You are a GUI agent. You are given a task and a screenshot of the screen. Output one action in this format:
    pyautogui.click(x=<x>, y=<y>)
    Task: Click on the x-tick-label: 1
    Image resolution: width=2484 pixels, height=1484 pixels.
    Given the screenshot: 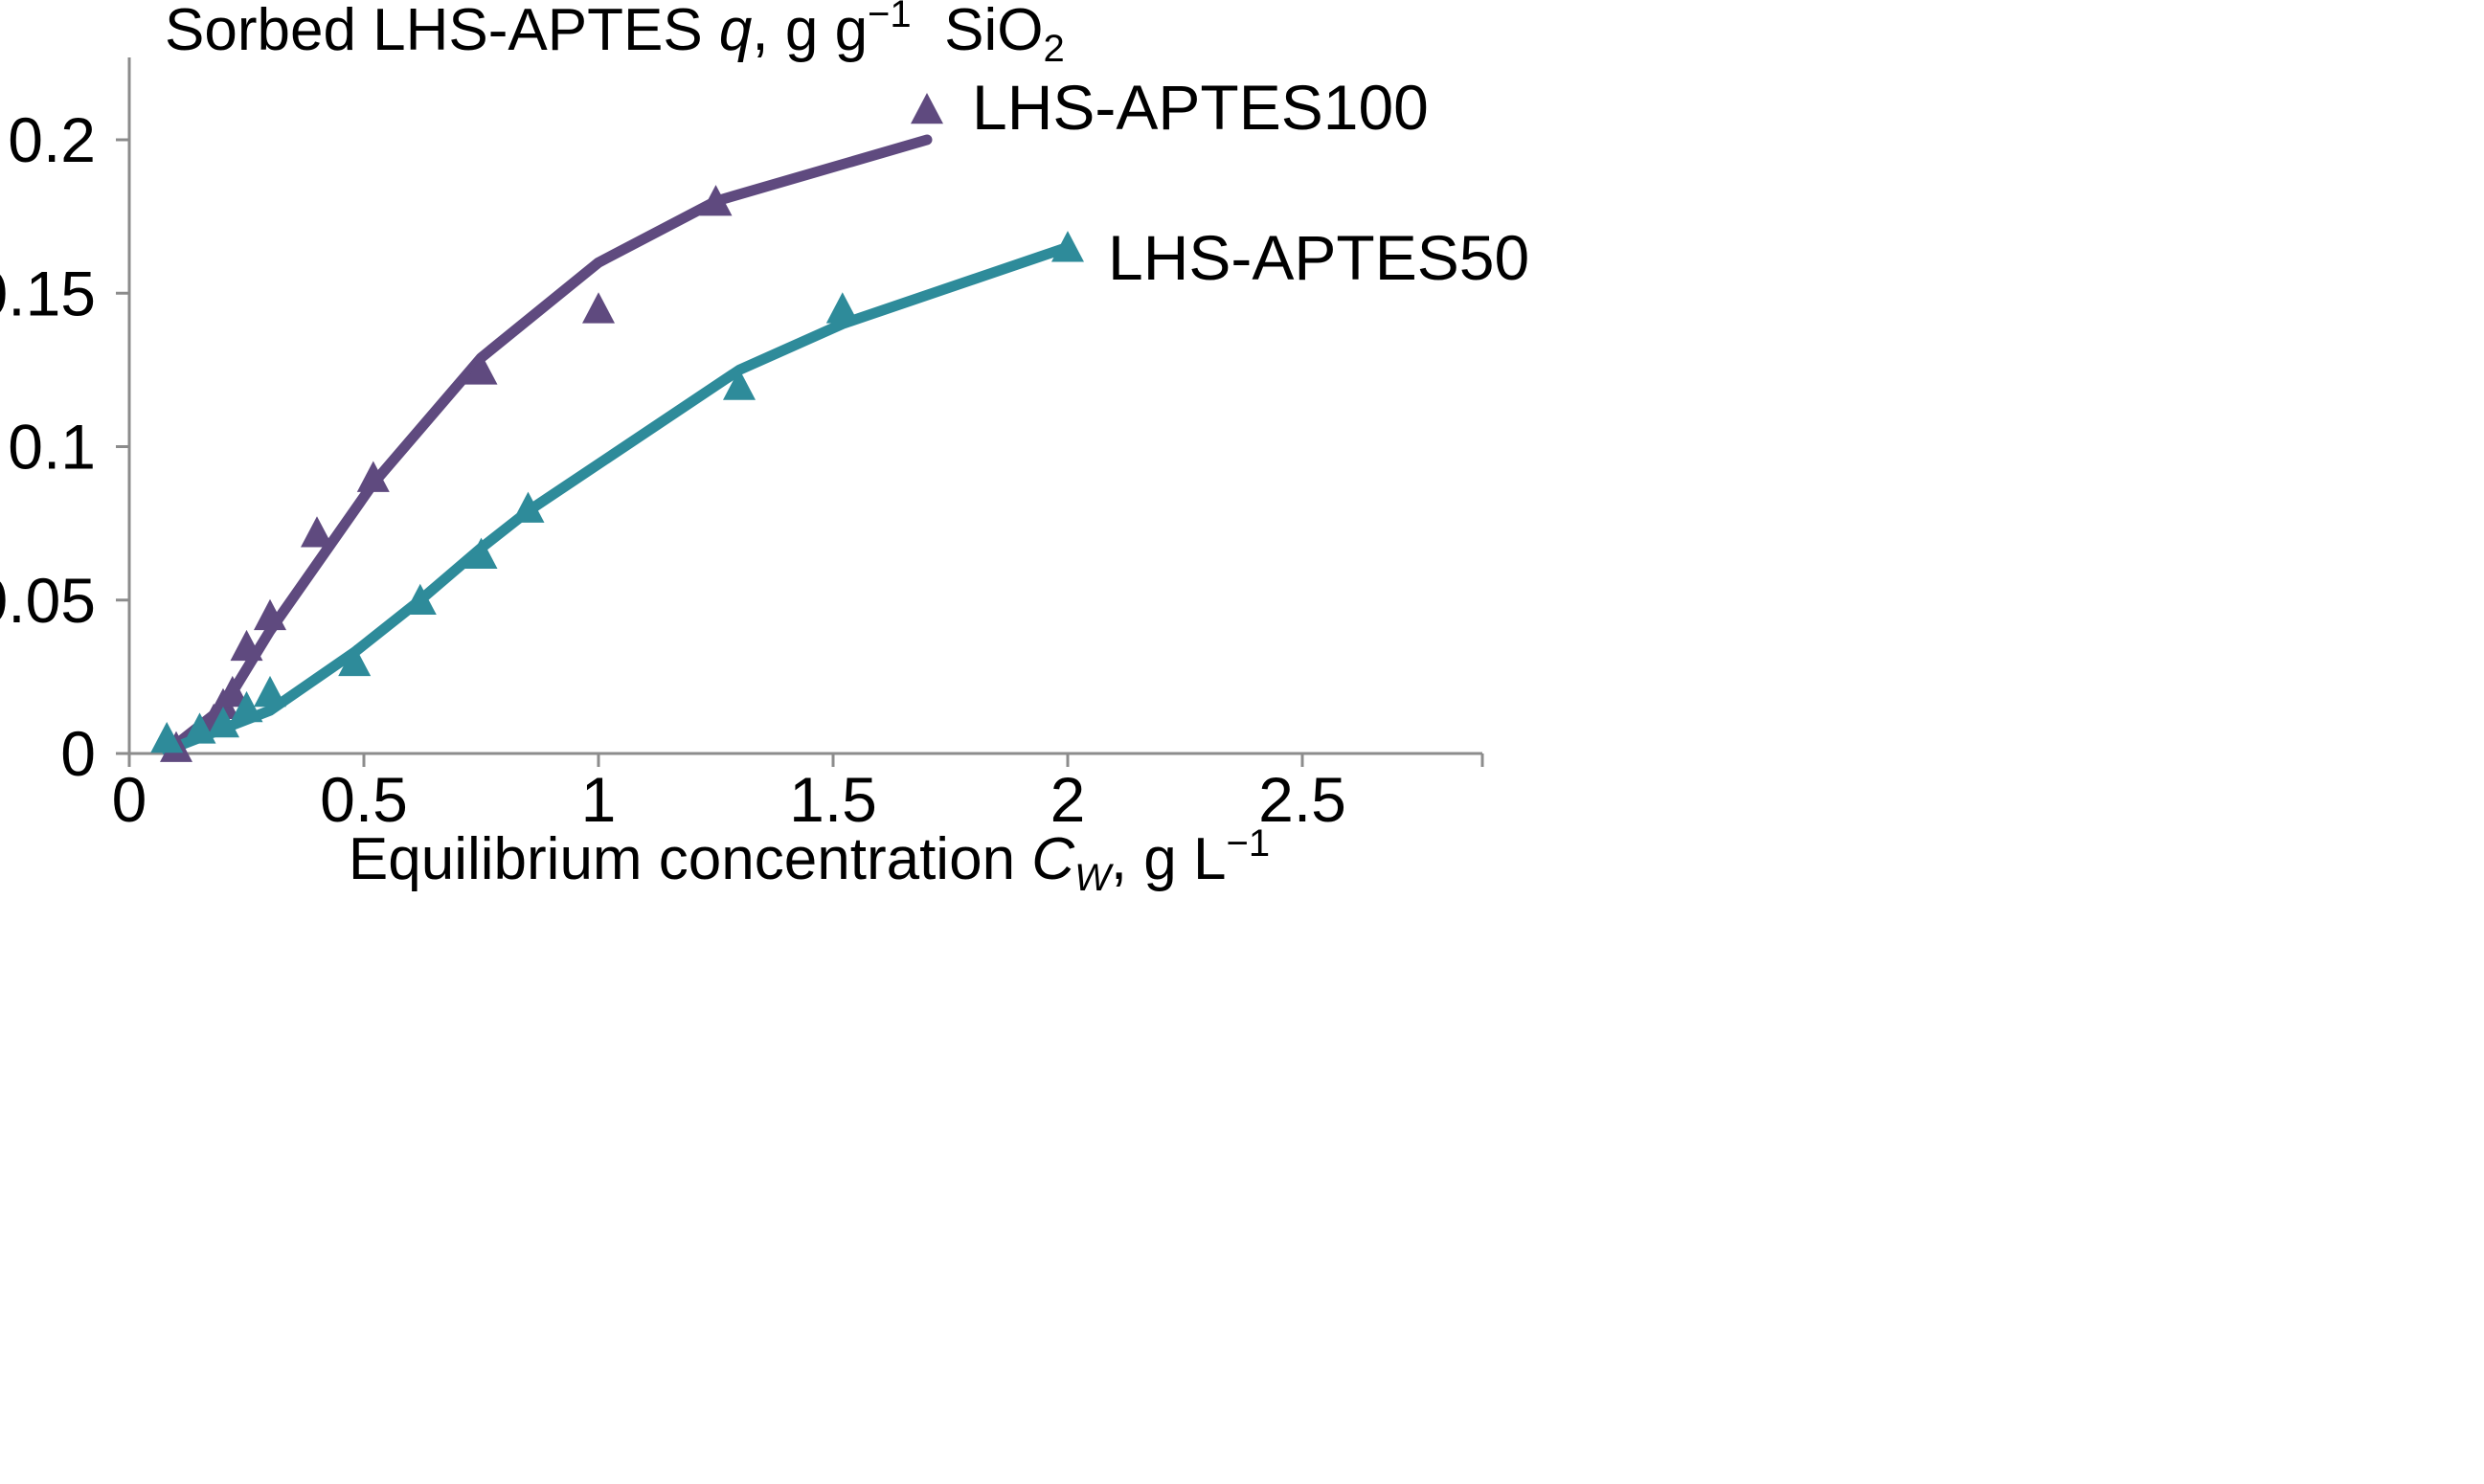 What is the action you would take?
    pyautogui.click(x=599, y=799)
    